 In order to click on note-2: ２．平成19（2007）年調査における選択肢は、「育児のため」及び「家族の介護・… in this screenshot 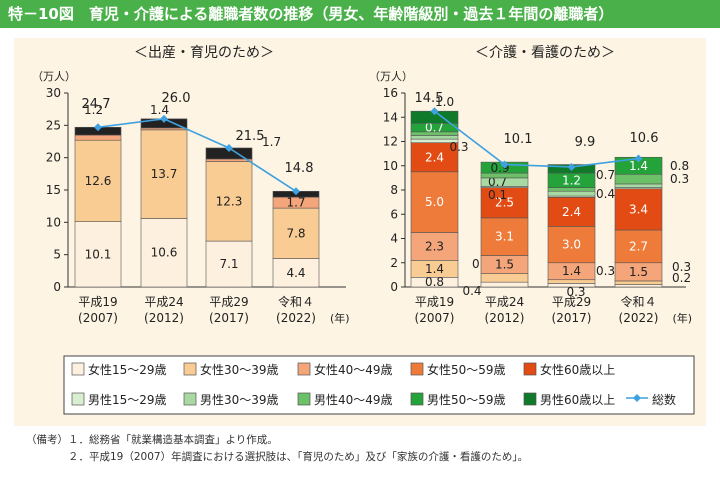, I will do `click(277, 457)`.